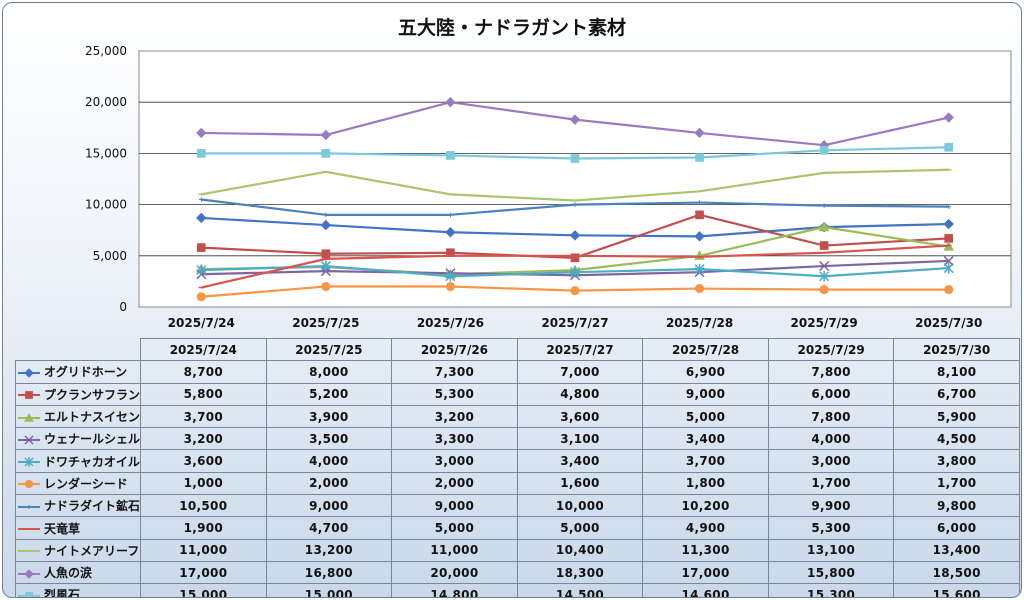 The image size is (1024, 600). Describe the element at coordinates (92, 439) in the screenshot. I see `series-name-label: ウェナールシェル` at that location.